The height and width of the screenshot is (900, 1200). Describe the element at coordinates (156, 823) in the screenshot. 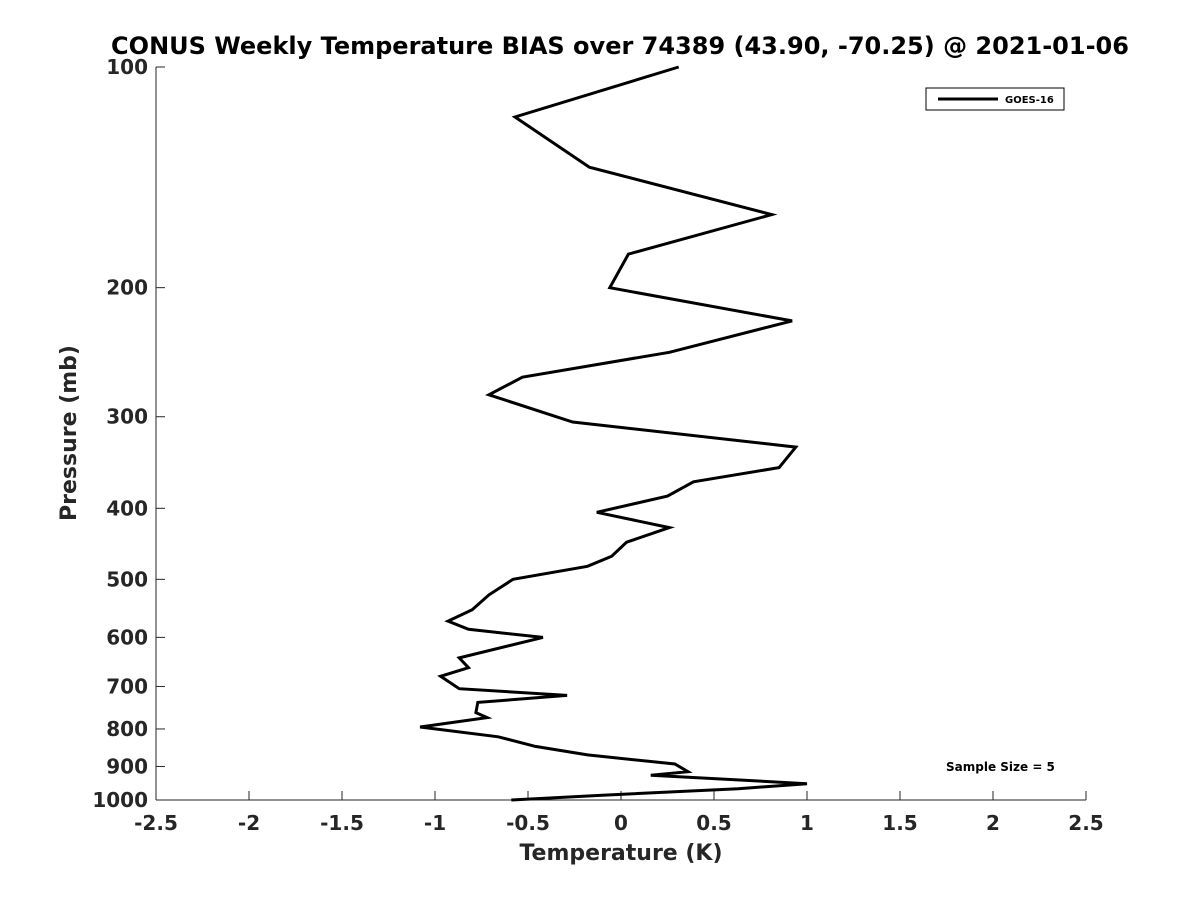

I see `x-tick-label: -2.5` at that location.